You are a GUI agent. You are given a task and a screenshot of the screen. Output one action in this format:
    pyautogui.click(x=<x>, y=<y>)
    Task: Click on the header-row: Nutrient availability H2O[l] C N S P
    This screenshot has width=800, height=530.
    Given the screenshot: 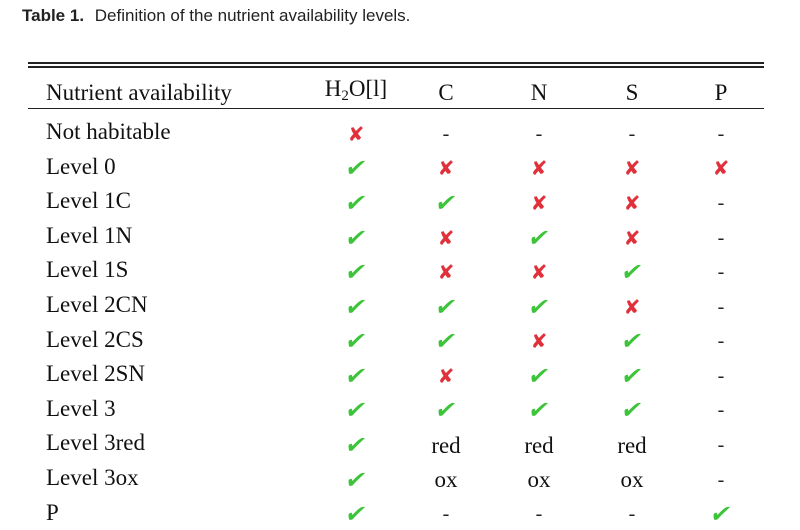 What is the action you would take?
    pyautogui.click(x=396, y=92)
    